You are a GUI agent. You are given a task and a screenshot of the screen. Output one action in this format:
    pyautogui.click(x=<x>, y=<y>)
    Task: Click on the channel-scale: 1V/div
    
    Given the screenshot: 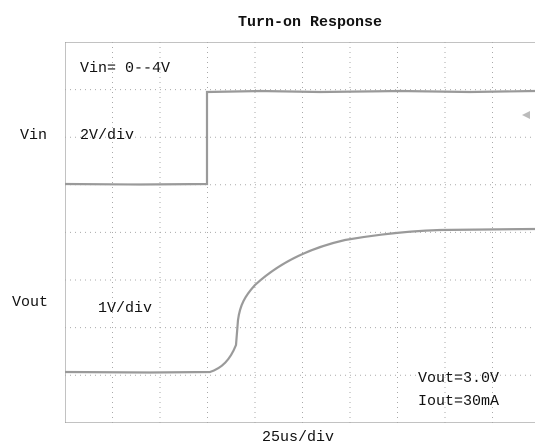 What is the action you would take?
    pyautogui.click(x=125, y=308)
    